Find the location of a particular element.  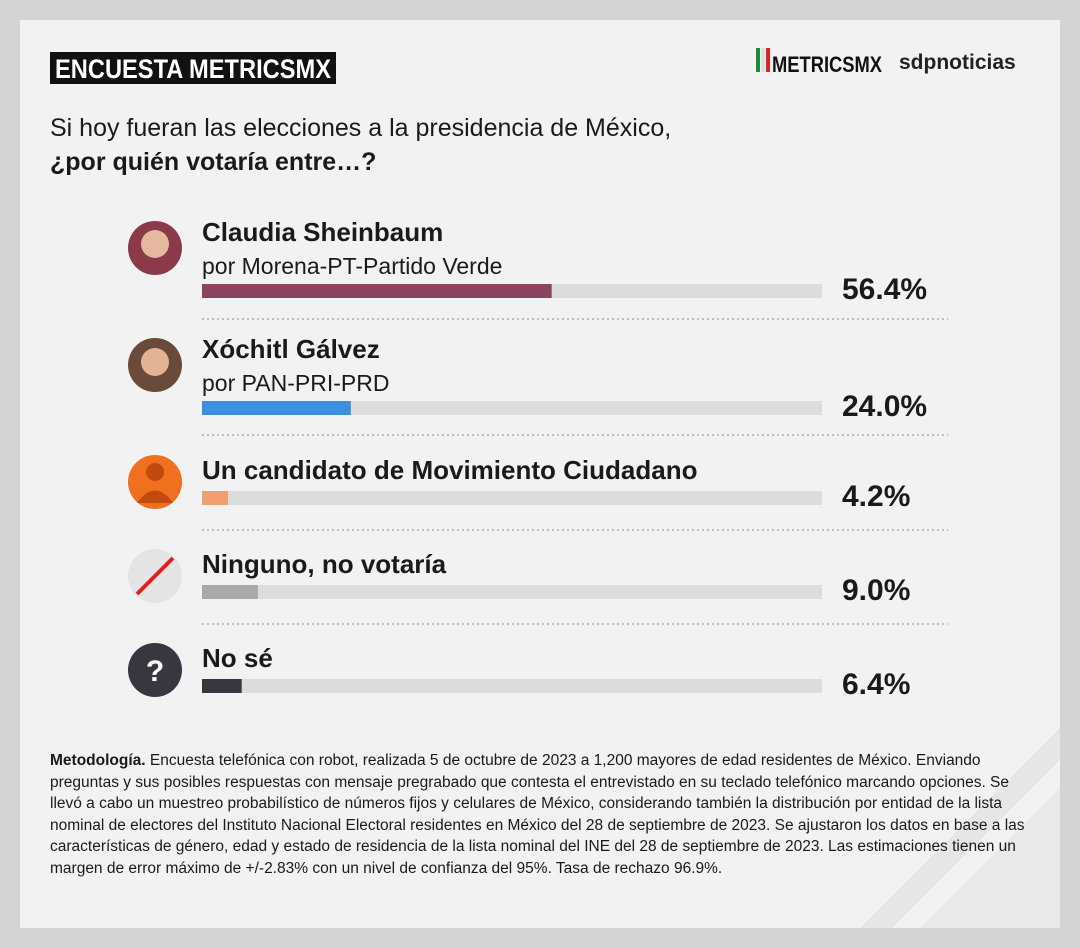

subtitle: ¿por quién votaría entre…? is located at coordinates (213, 162).